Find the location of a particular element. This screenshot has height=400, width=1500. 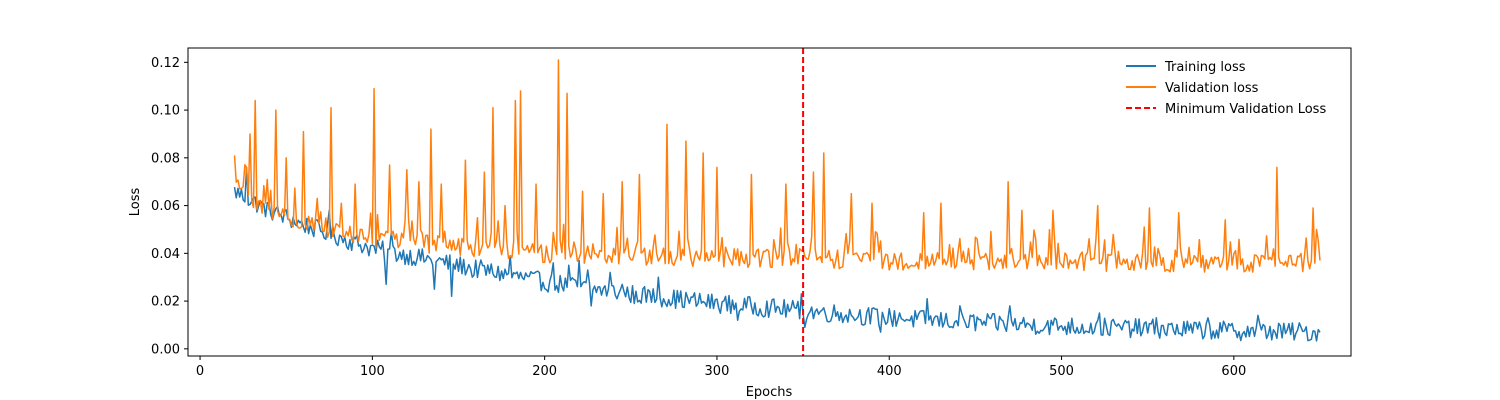

legend-label: Training loss is located at coordinates (1205, 67).